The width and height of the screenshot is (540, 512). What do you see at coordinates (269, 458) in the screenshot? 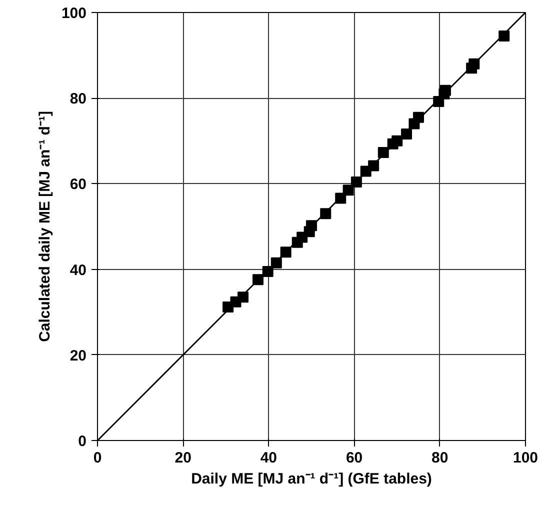
I see `x-tick-label: 40` at bounding box center [269, 458].